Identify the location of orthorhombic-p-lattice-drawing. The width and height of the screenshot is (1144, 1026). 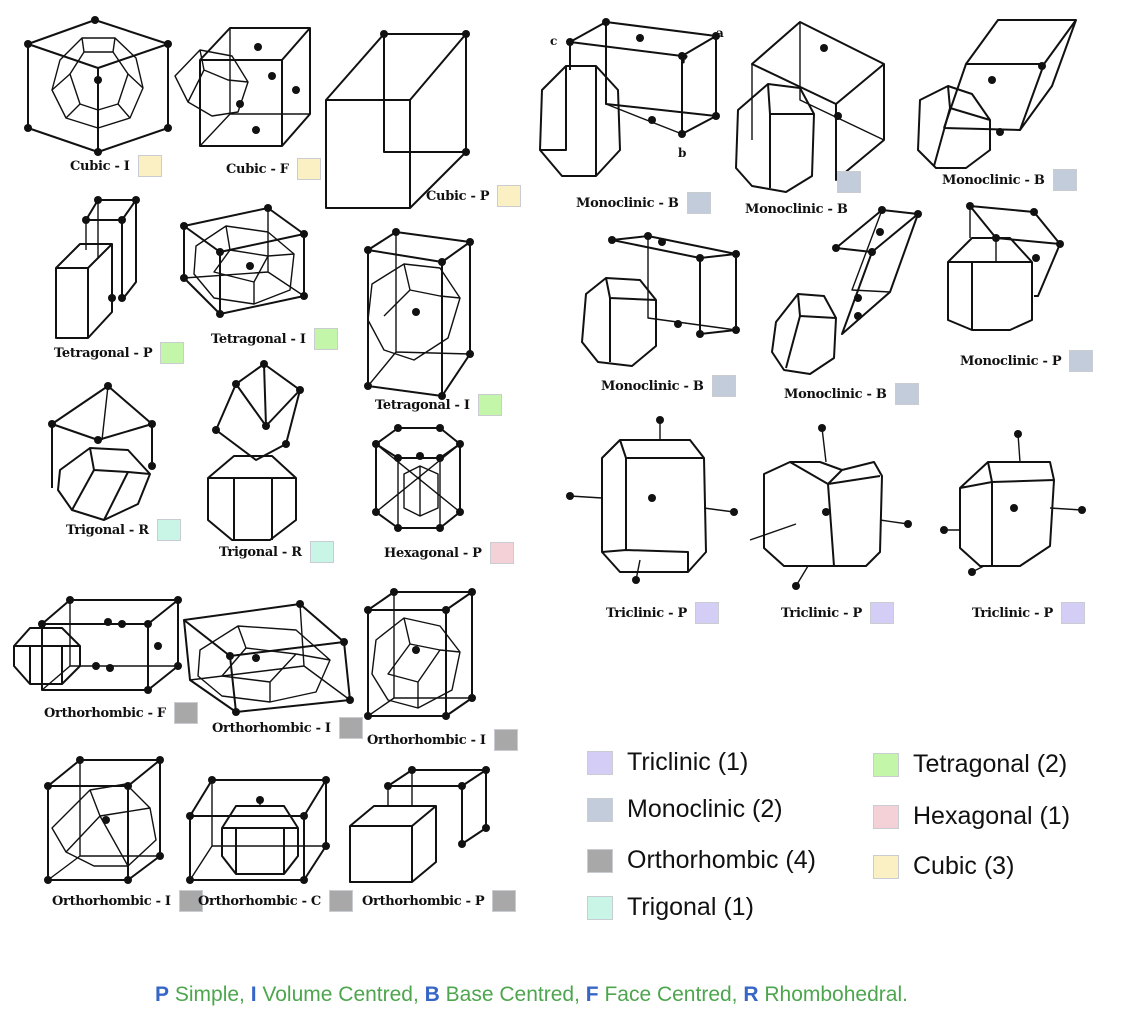
(419, 824).